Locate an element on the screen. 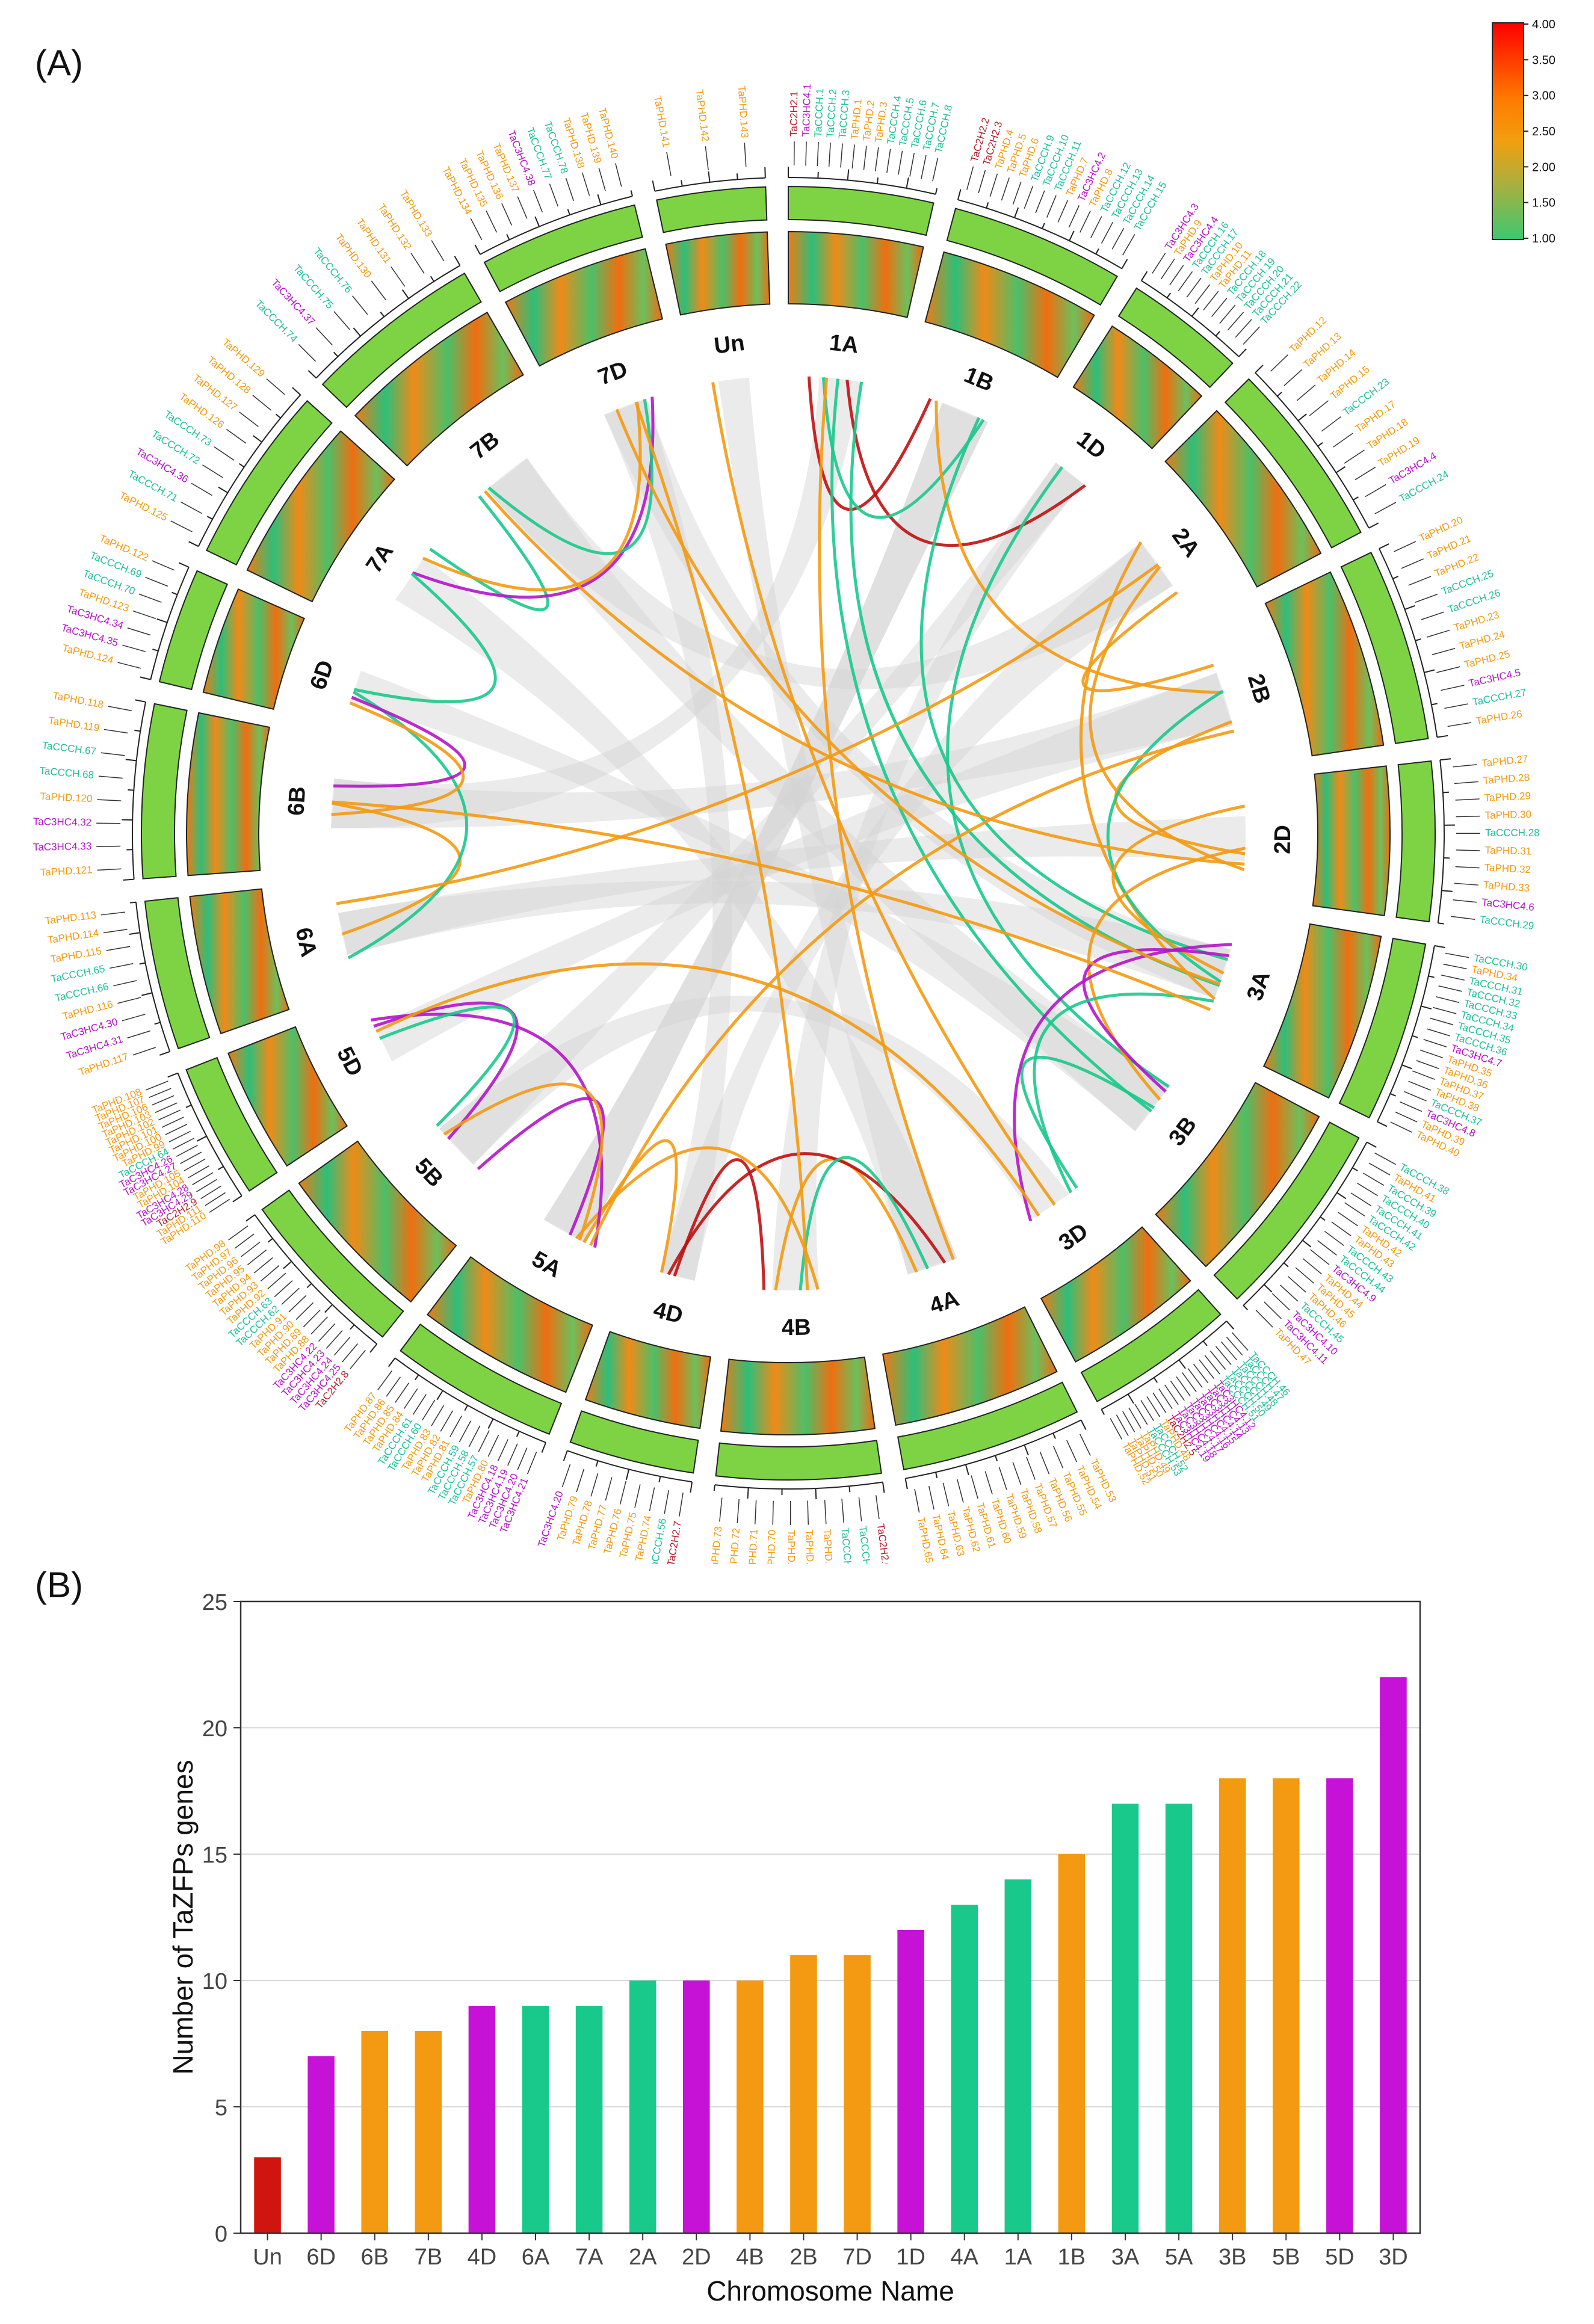  x-tick-label: 7D is located at coordinates (857, 2257).